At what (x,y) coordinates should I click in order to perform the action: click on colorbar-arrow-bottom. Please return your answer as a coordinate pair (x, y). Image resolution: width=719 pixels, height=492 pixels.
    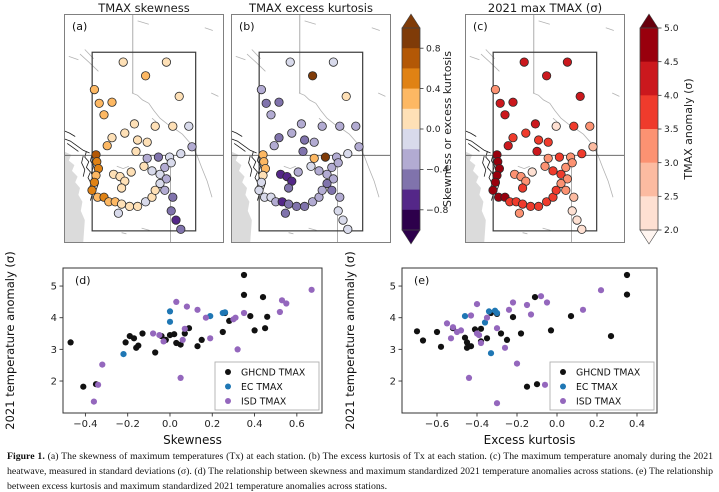
    Looking at the image, I should click on (649, 237).